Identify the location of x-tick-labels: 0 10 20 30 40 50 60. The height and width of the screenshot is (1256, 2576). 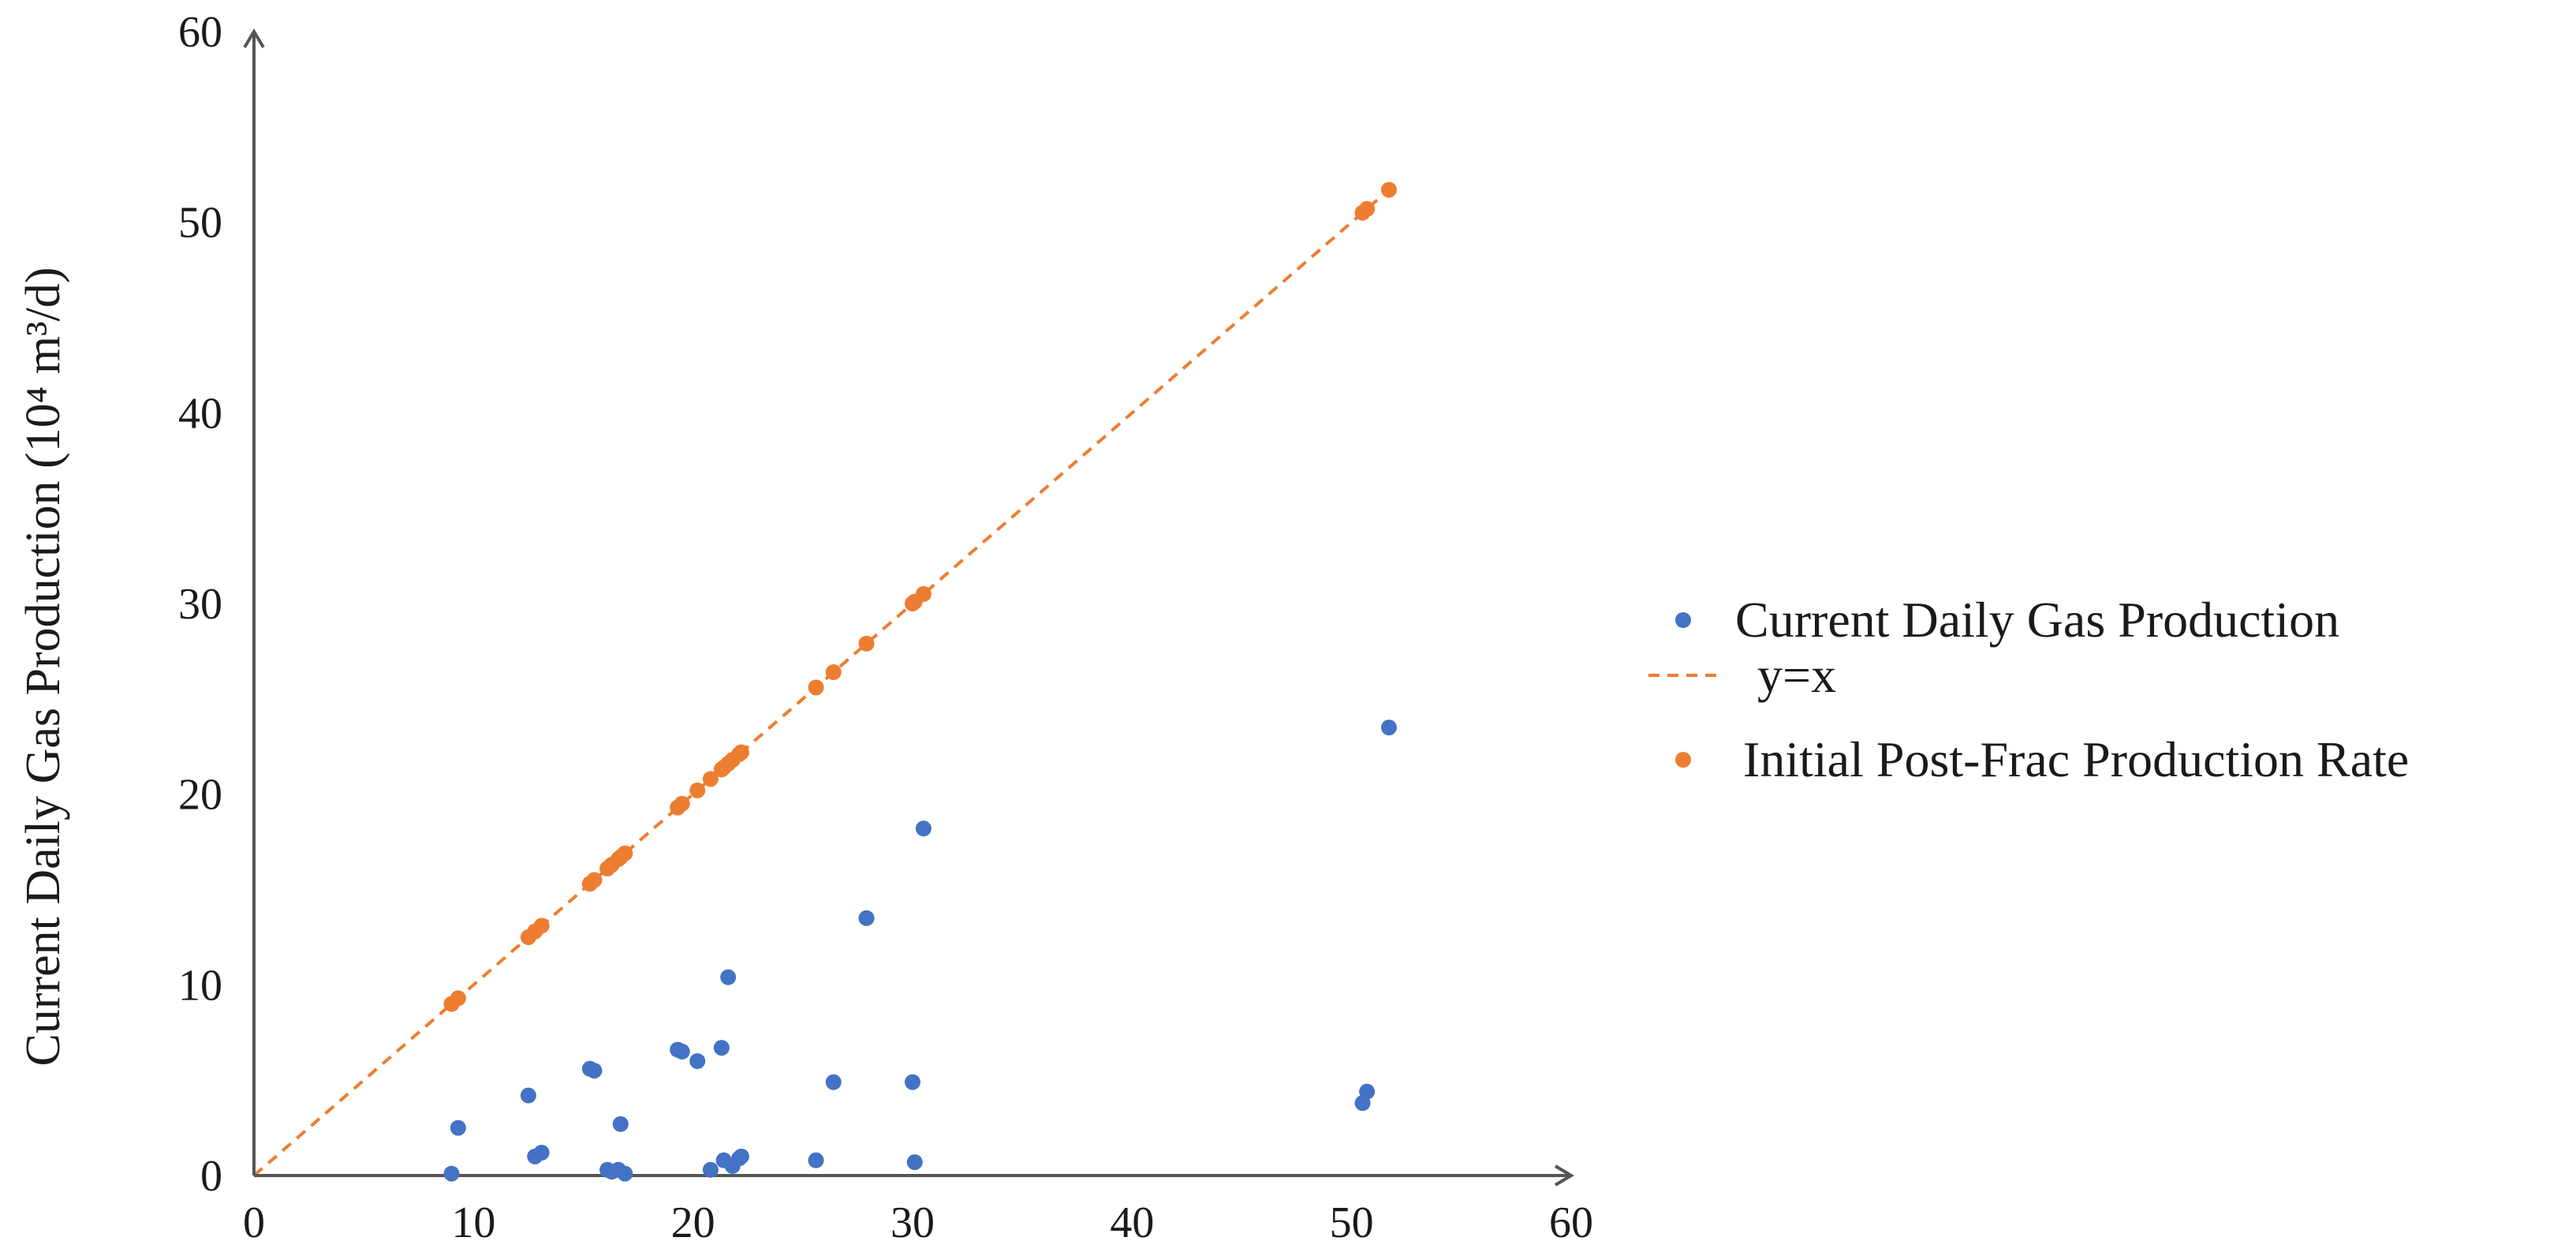
(918, 1222).